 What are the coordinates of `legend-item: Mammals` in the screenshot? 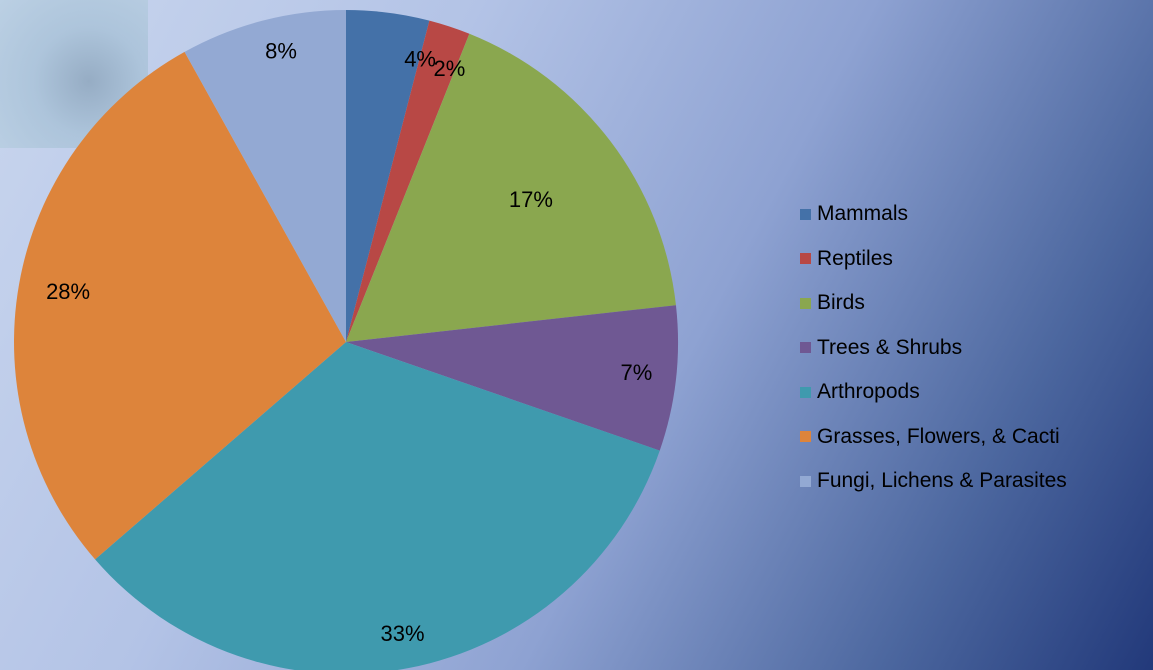 It's located at (933, 214).